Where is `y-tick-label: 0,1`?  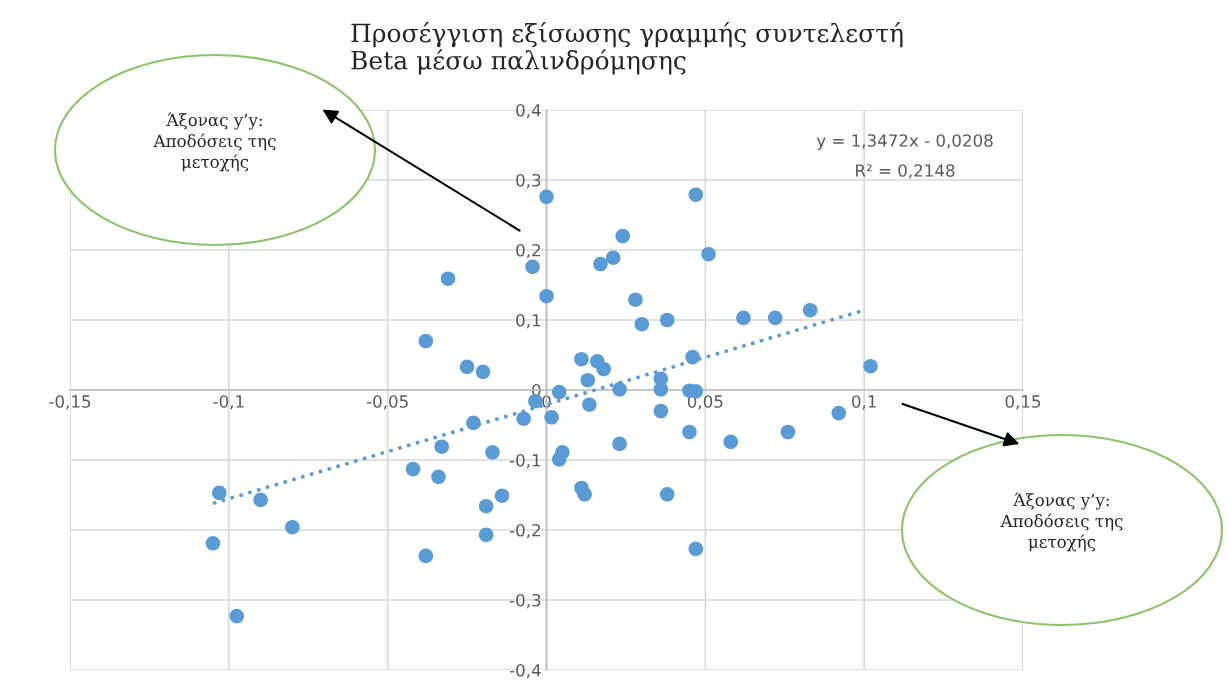
y-tick-label: 0,1 is located at coordinates (528, 321).